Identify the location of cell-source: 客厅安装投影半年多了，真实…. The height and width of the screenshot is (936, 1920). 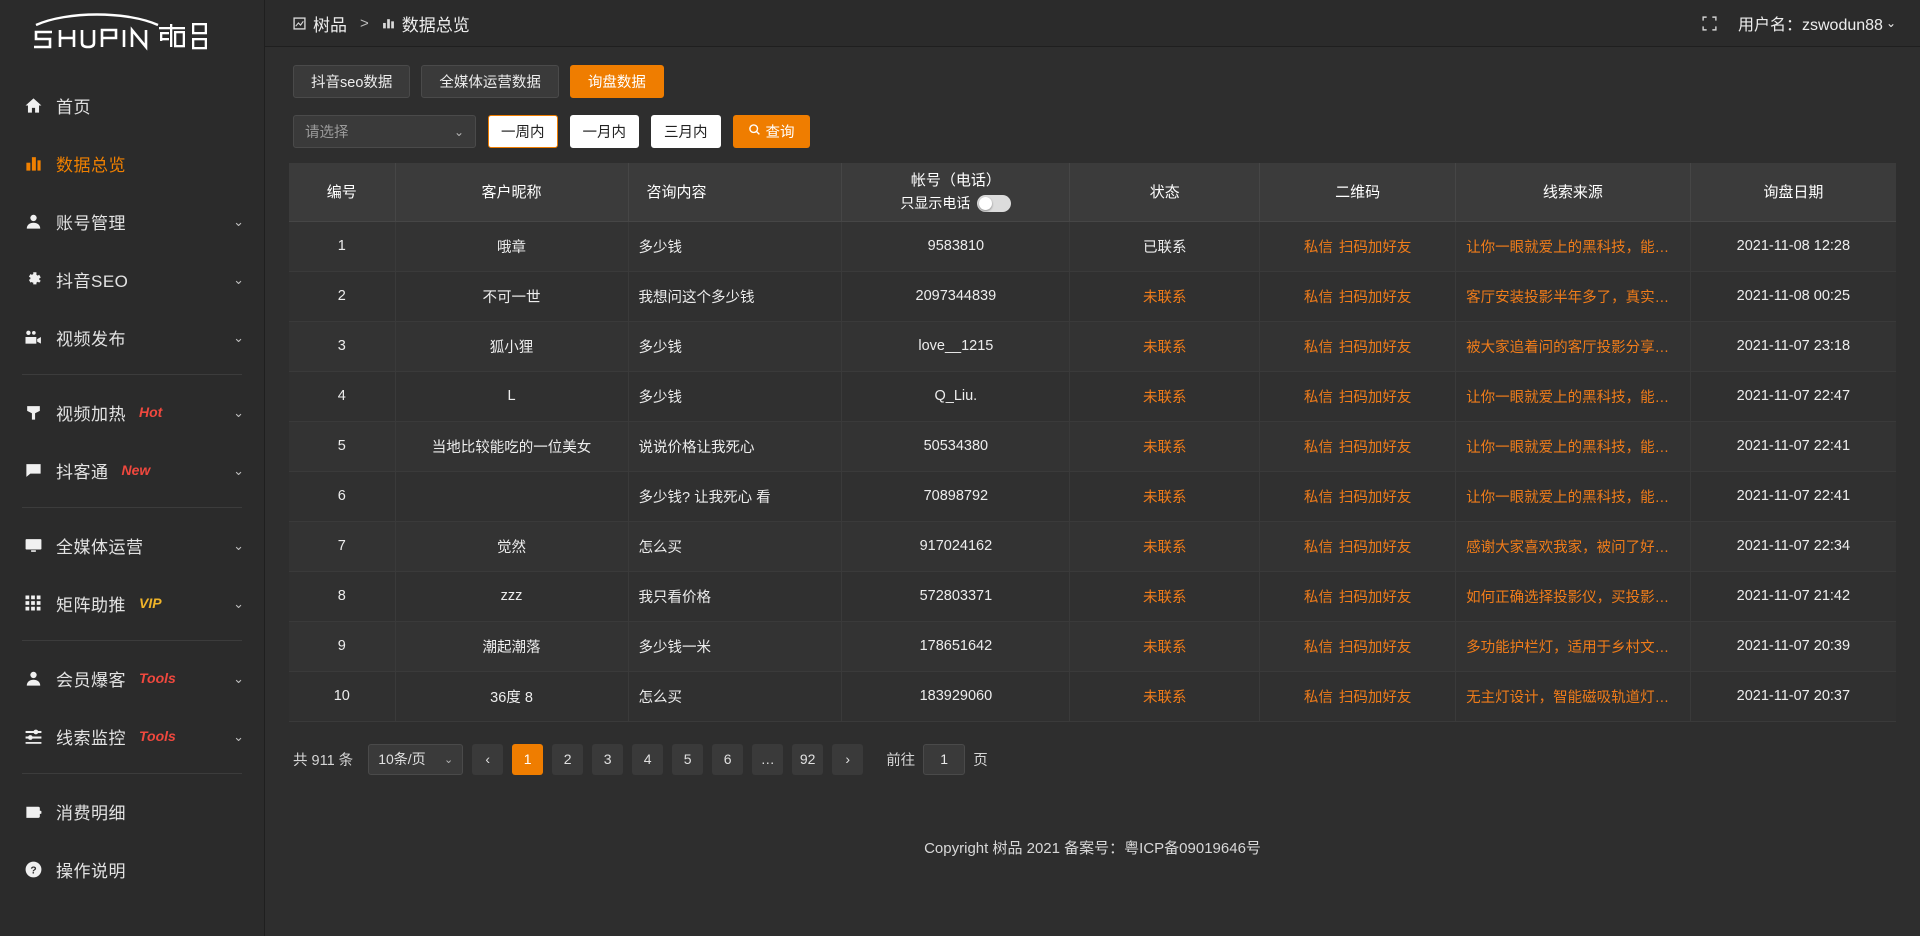
(1573, 296).